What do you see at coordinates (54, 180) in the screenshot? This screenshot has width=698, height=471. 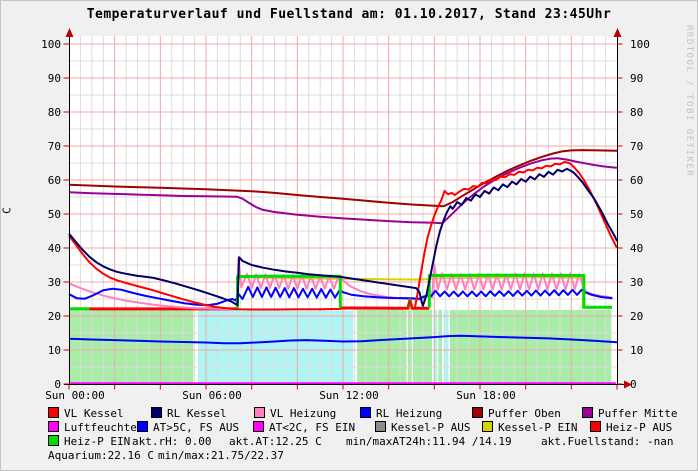 I see `y-tick-label-left: 60` at bounding box center [54, 180].